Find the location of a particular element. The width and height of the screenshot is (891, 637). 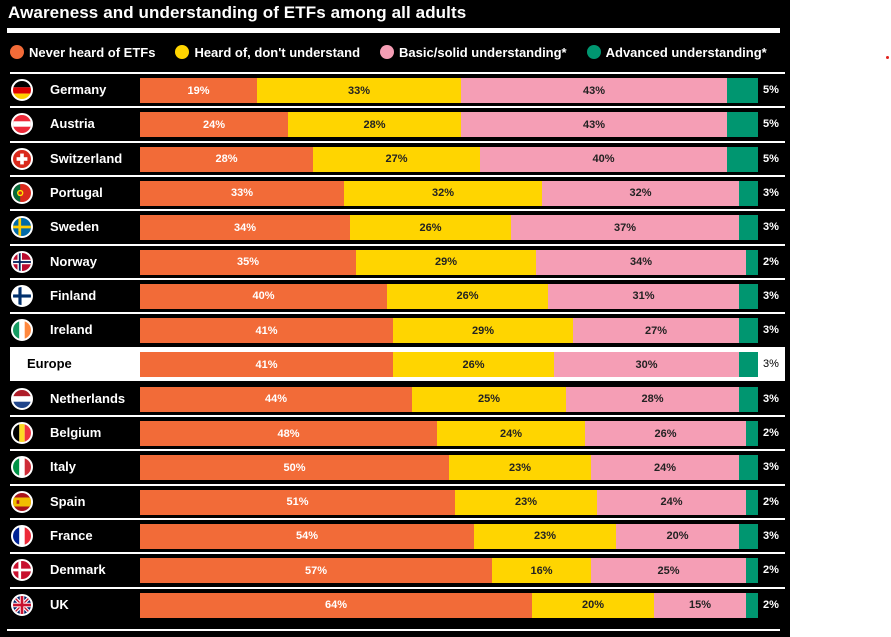

data-label-norway-basic-solid: 34% is located at coordinates (641, 262).